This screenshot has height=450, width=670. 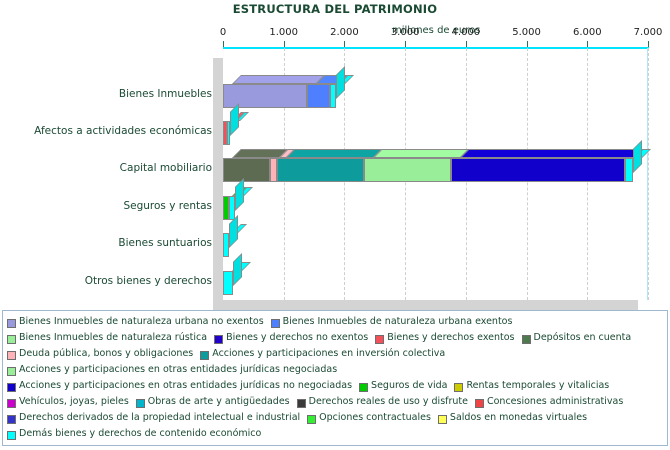 What do you see at coordinates (405, 32) in the screenshot?
I see `x-axis-tick-label: 3.000` at bounding box center [405, 32].